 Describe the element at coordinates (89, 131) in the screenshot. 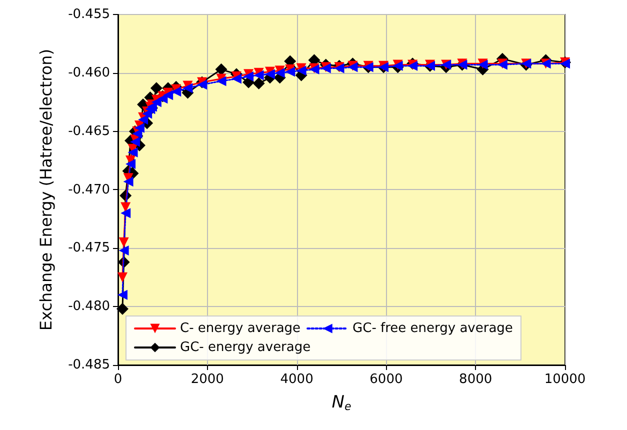

I see `y-tick-label: -0.465` at that location.